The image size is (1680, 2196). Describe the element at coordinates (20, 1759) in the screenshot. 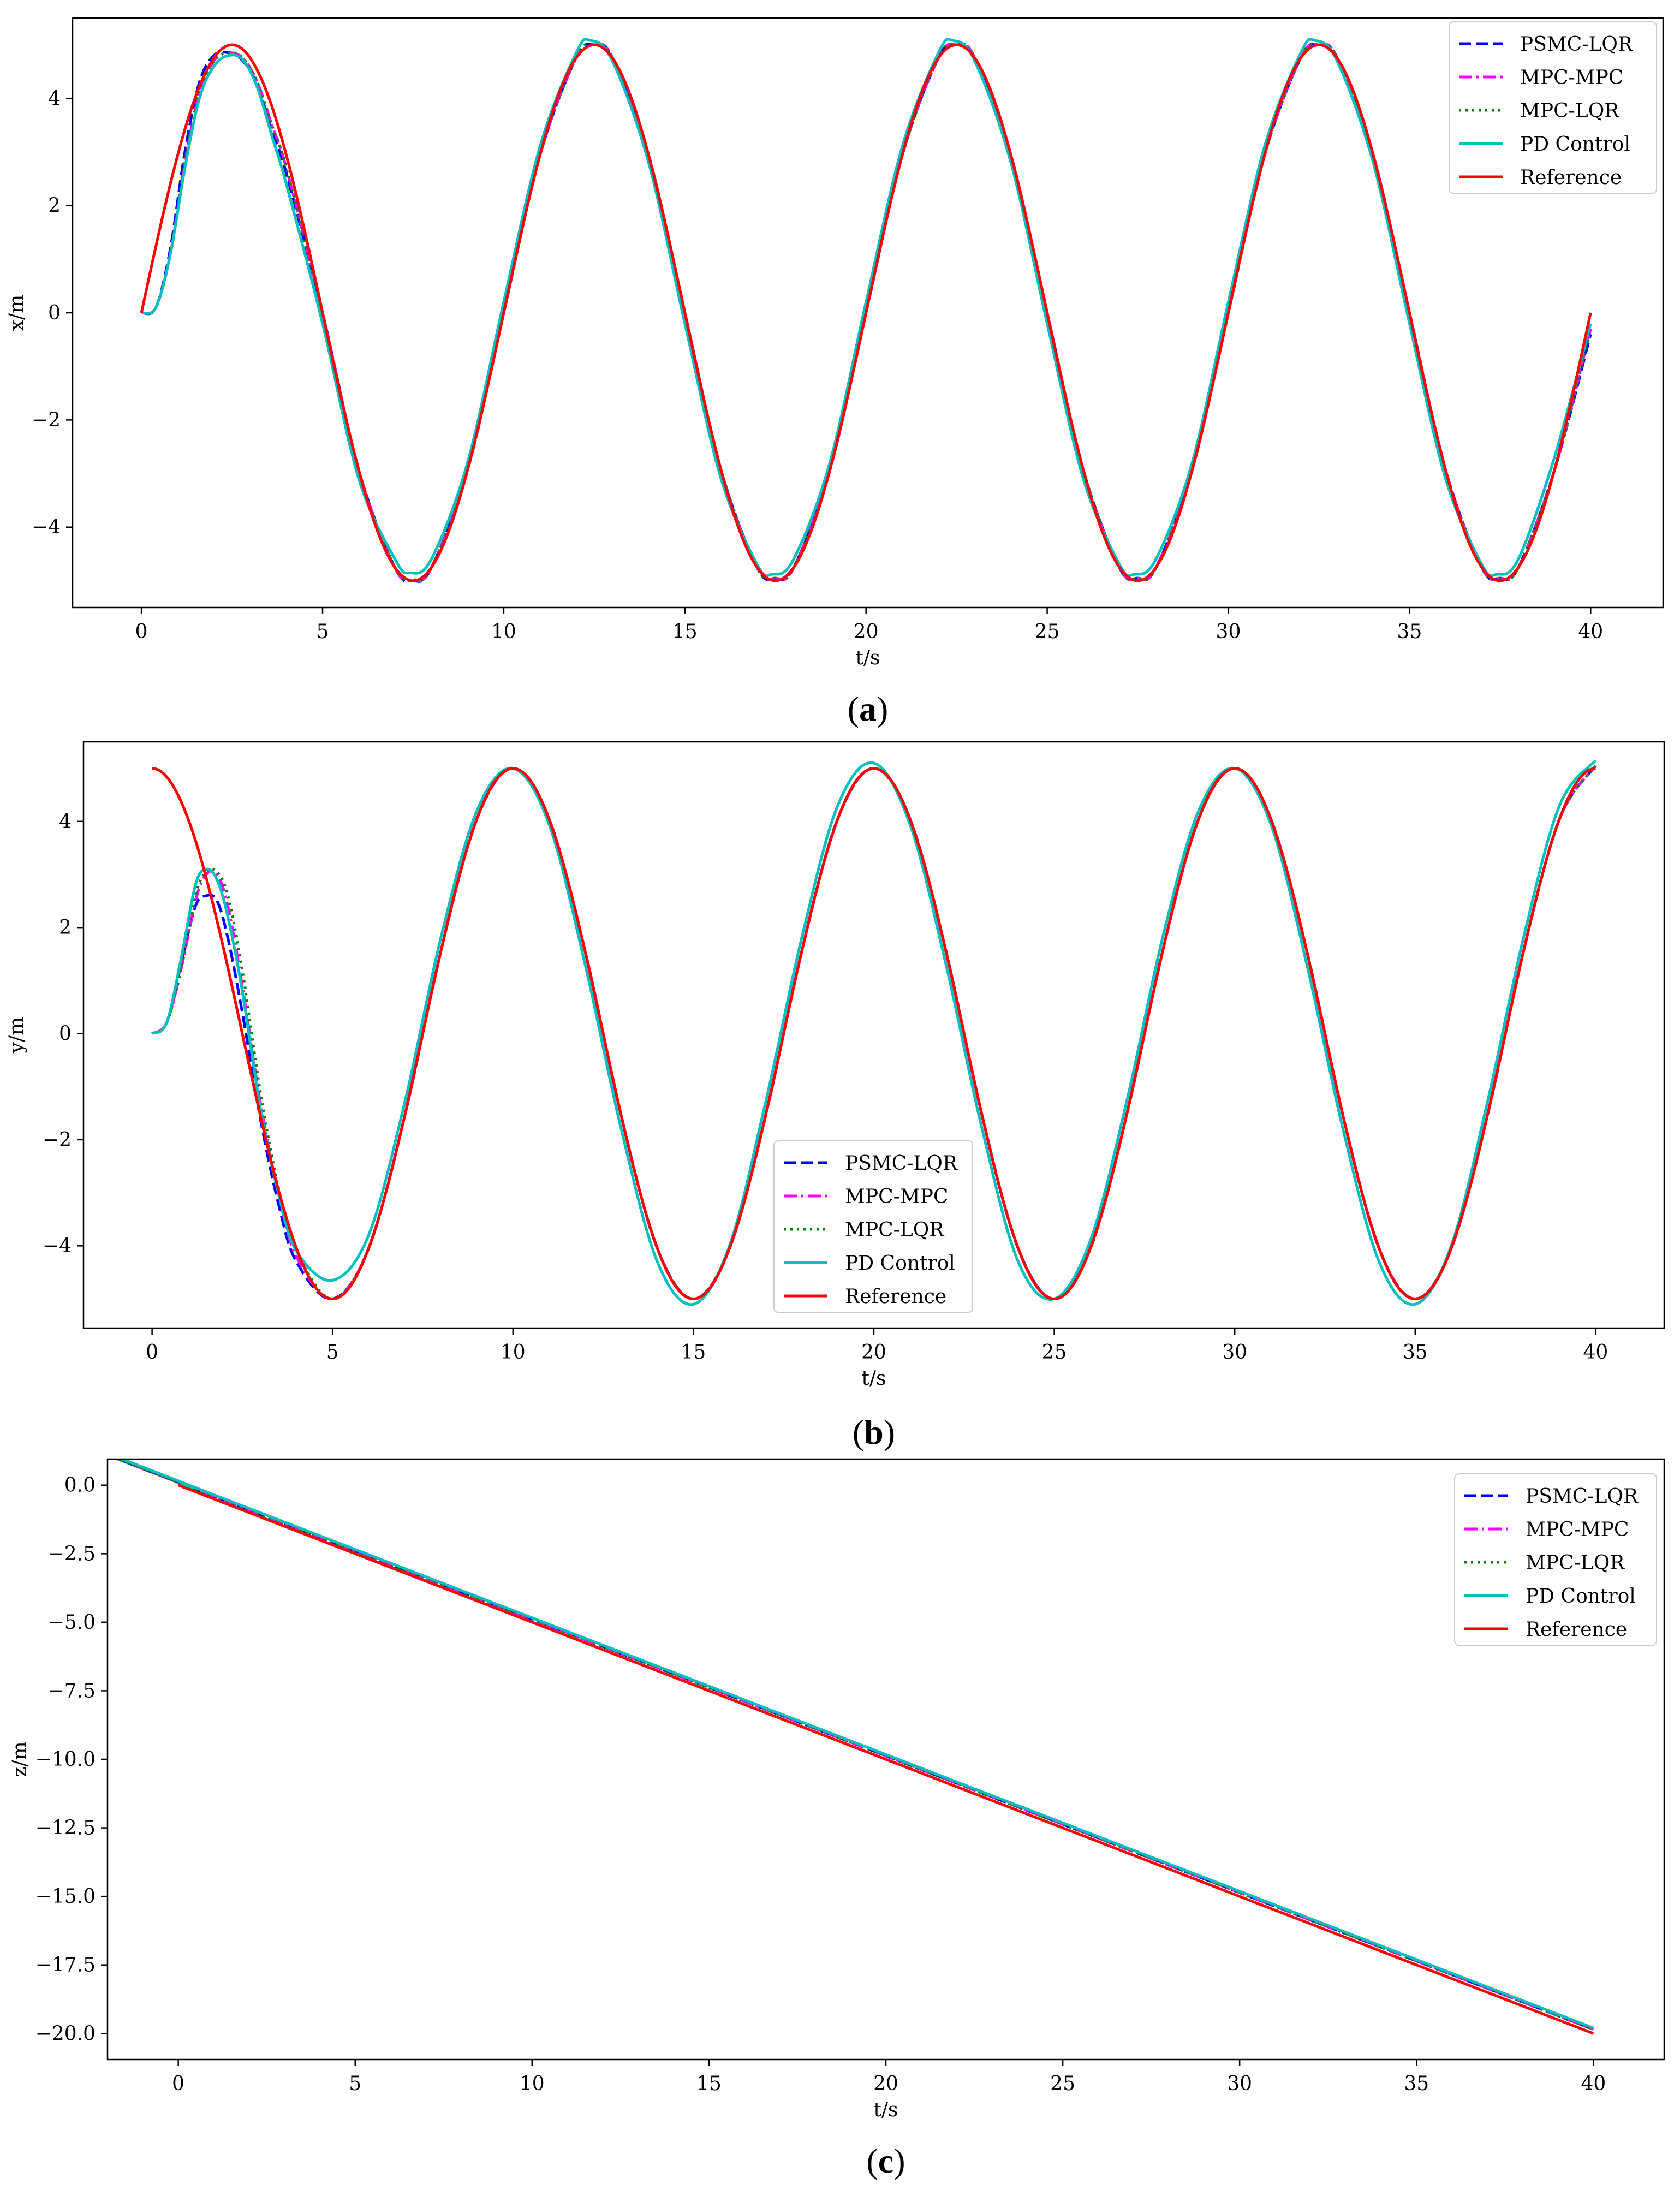

I see `y-axis-label: z/m` at that location.